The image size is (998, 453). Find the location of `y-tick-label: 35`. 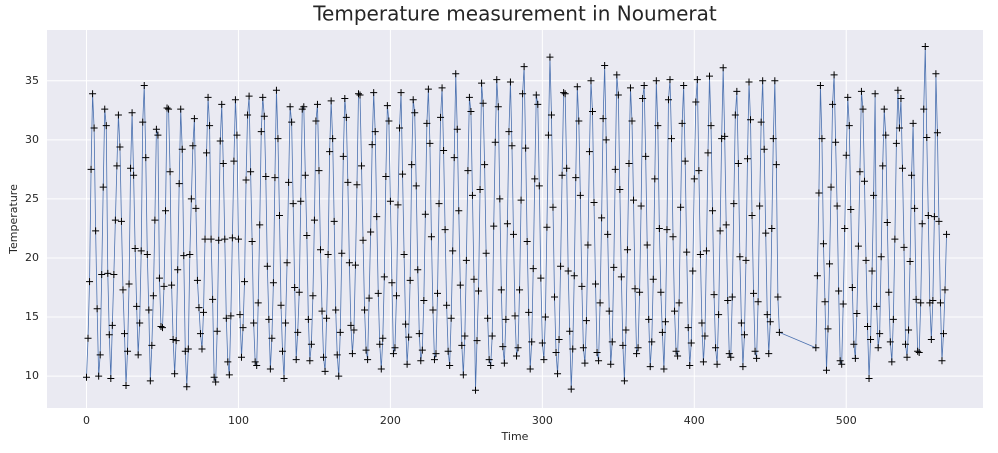

y-tick-label: 35 is located at coordinates (32, 80).